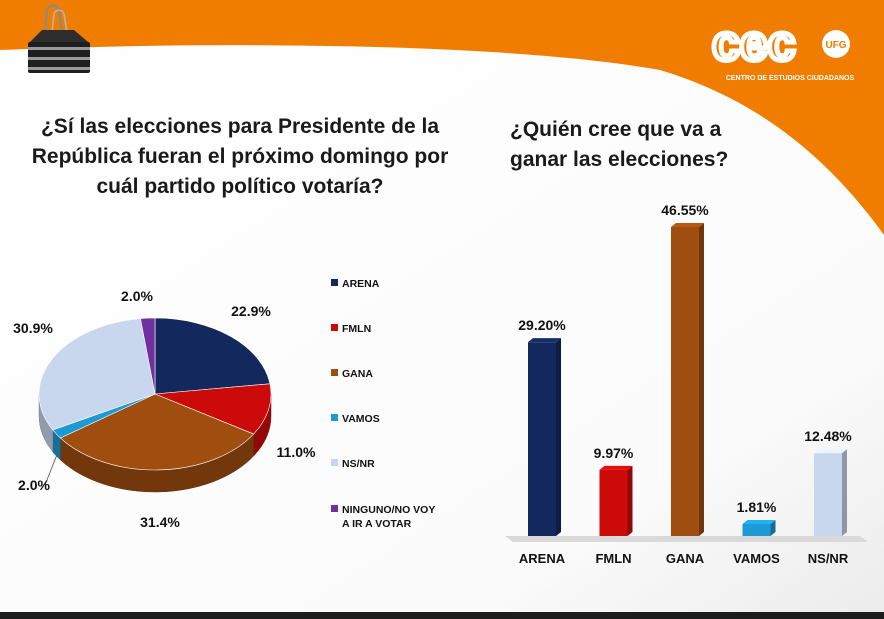 The width and height of the screenshot is (884, 619). What do you see at coordinates (835, 45) in the screenshot?
I see `svg-text: UFG` at bounding box center [835, 45].